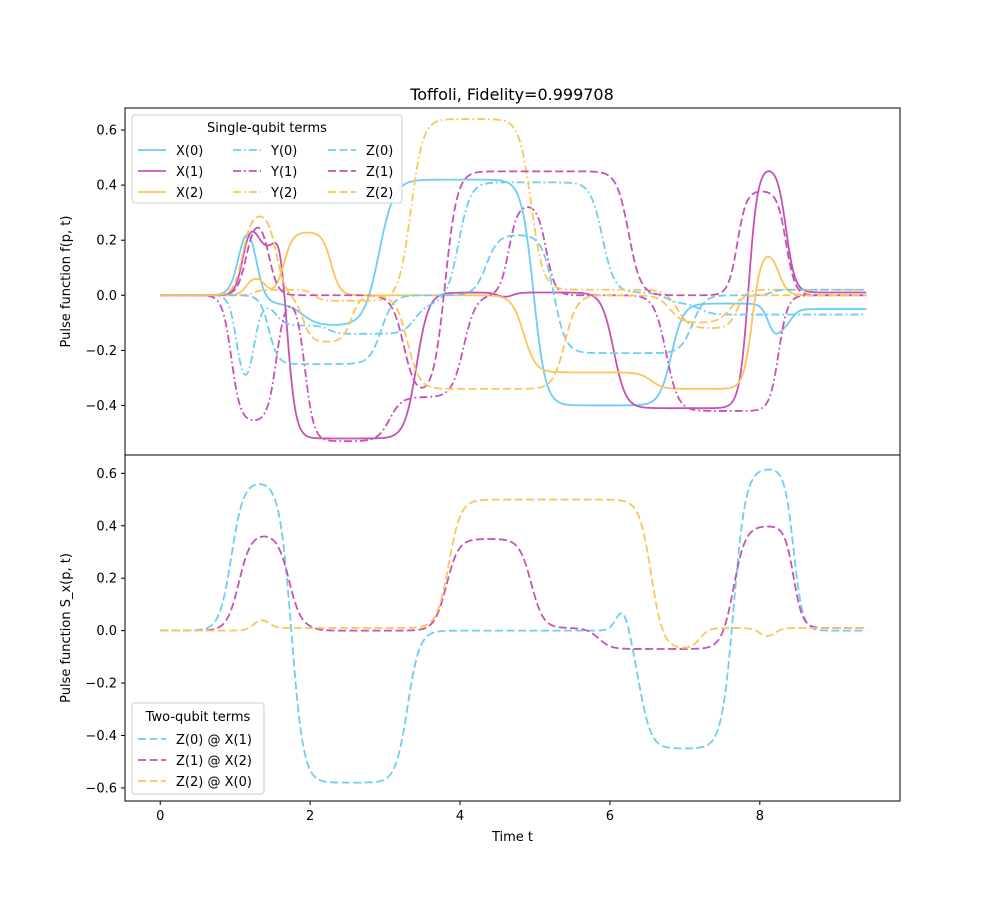  Describe the element at coordinates (101, 788) in the screenshot. I see `y-tick-label: −0.6` at that location.